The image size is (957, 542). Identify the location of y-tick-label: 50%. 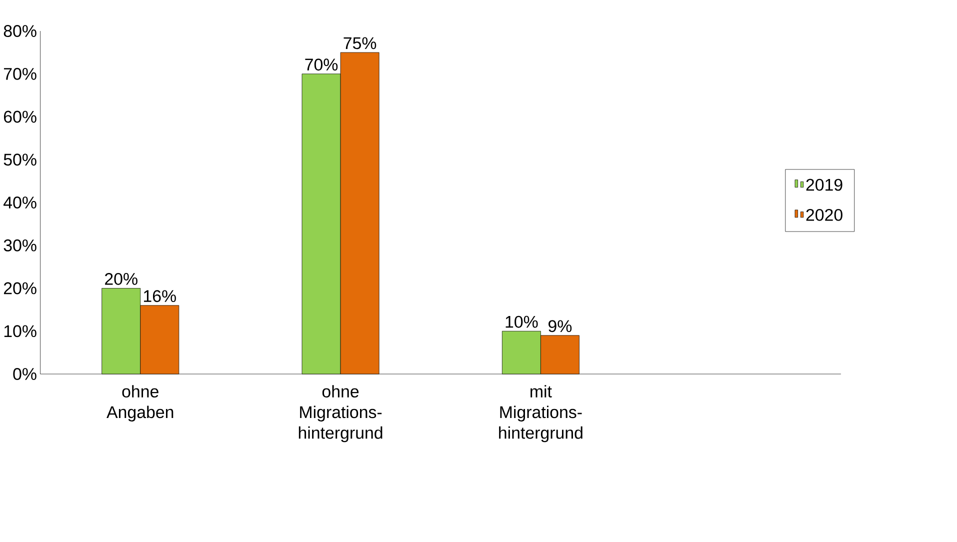
(20, 160).